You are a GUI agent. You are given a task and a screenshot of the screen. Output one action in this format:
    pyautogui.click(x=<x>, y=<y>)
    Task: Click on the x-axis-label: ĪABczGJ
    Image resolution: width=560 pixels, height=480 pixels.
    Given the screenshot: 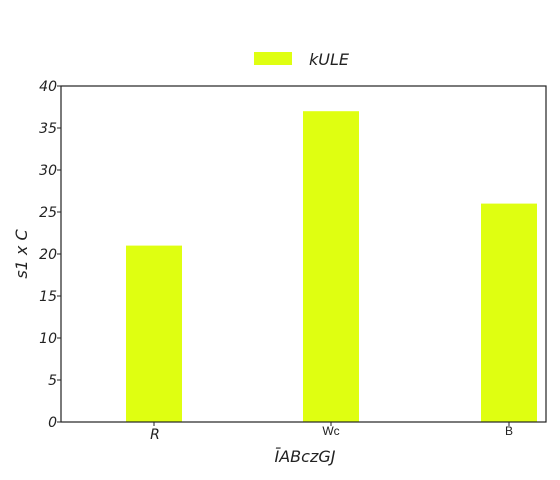 What is the action you would take?
    pyautogui.click(x=305, y=456)
    